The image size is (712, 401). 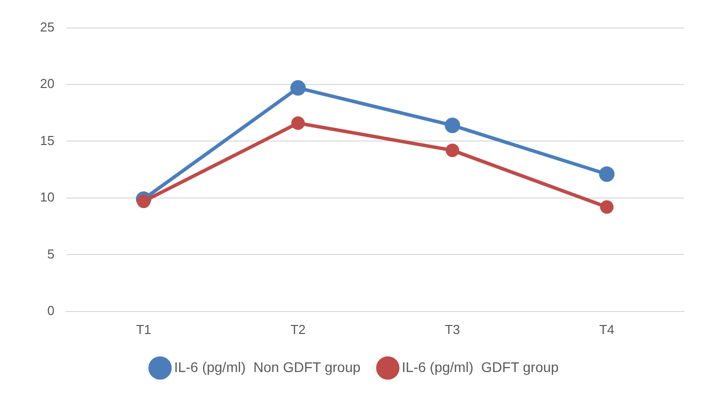 I want to click on y-tick-label: 20, so click(x=47, y=84).